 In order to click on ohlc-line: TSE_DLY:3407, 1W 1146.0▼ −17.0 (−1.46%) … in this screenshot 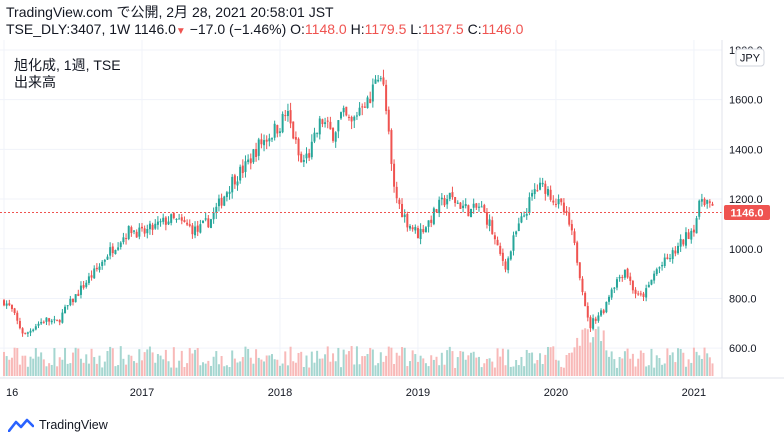, I will do `click(392, 30)`.